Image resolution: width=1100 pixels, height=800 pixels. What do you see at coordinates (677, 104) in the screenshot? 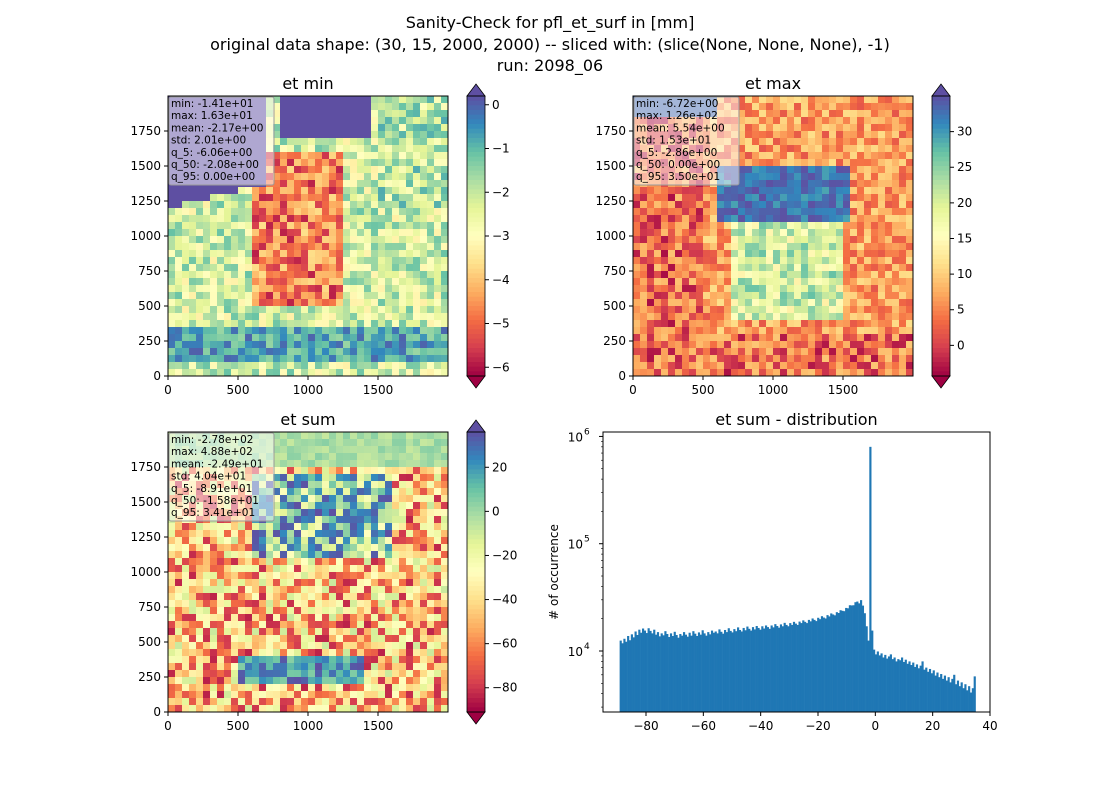
I see `stats-line: min: -6.72e+00` at bounding box center [677, 104].